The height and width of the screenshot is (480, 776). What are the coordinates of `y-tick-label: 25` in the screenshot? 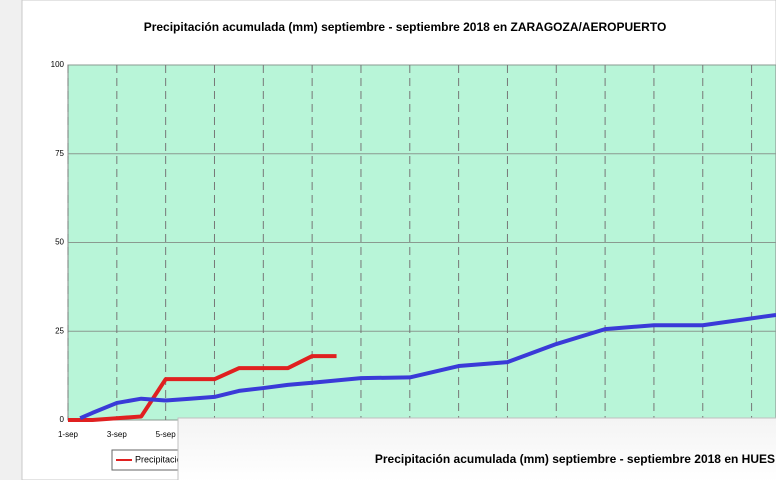 It's located at (59, 330).